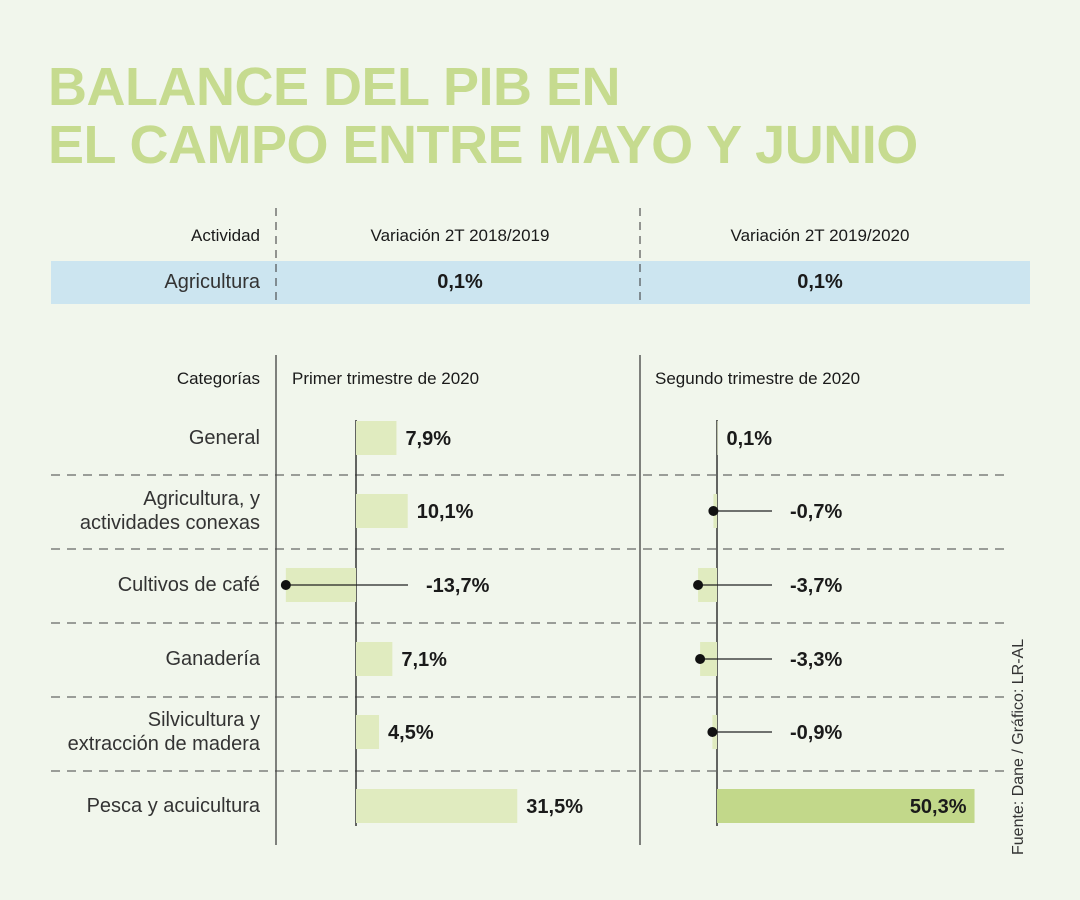  I want to click on header-actividad: Actividad, so click(225, 235).